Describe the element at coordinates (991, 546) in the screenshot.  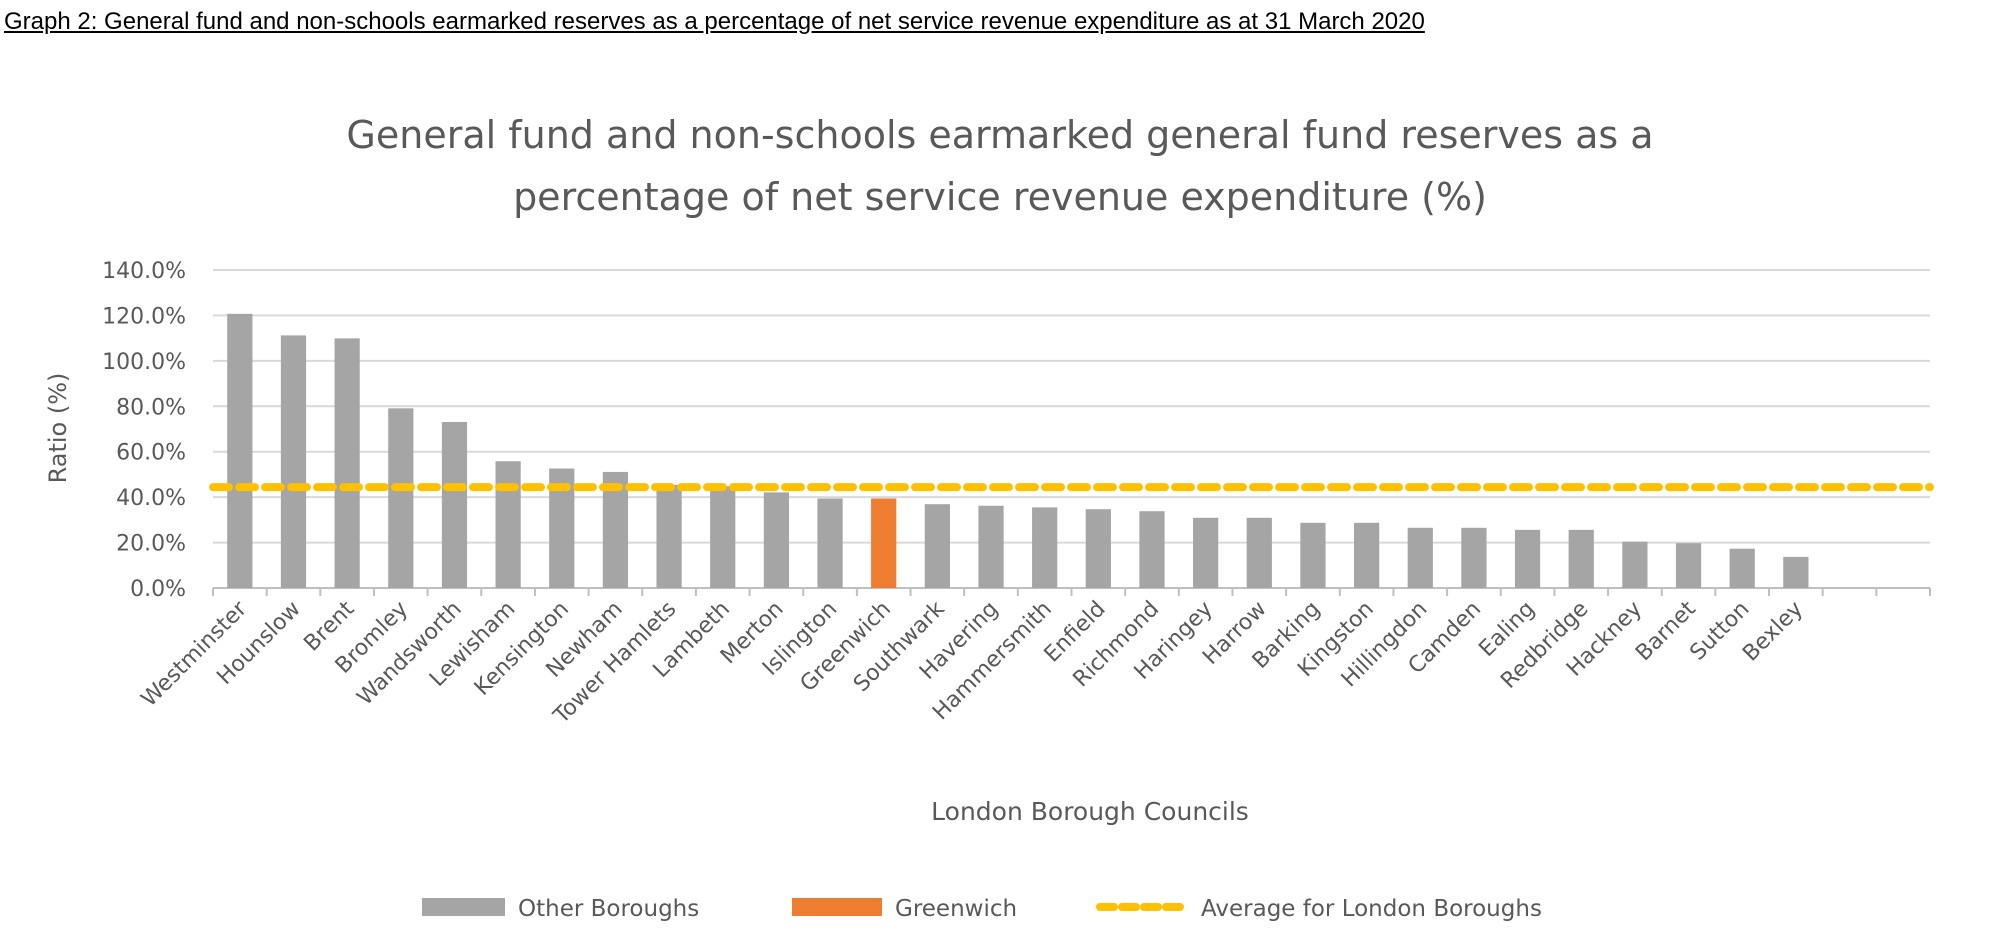
I see `bar-havering` at that location.